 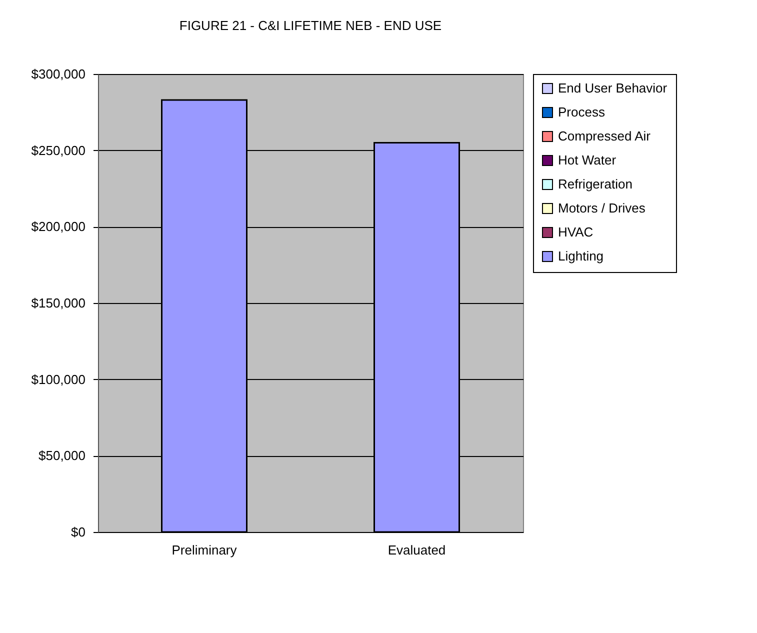 What do you see at coordinates (205, 550) in the screenshot?
I see `x-tick-label: Preliminary` at bounding box center [205, 550].